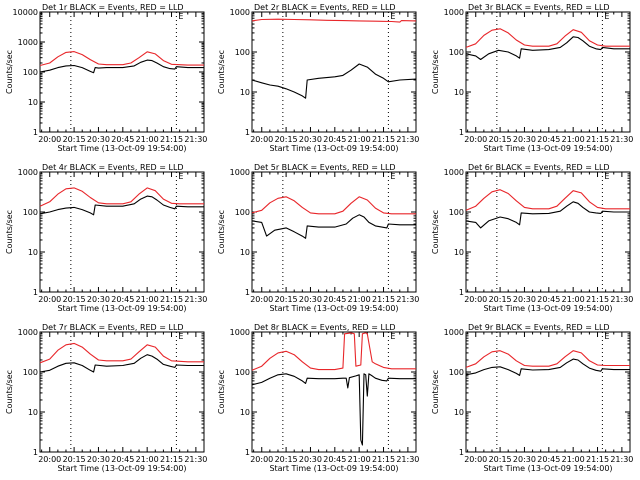 The width and height of the screenshot is (640, 480). What do you see at coordinates (113, 167) in the screenshot?
I see `panel-title: Det 4r BLACK = Events, RED = LLD` at bounding box center [113, 167].